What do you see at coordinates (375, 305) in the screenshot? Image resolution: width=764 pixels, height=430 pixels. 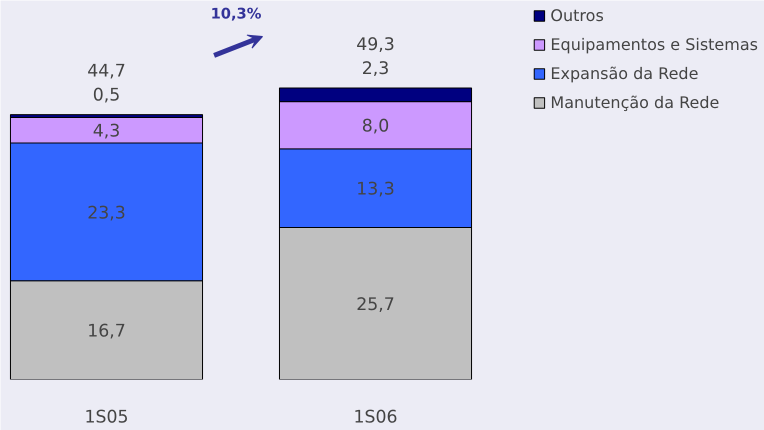 I see `data-label: 25,7` at bounding box center [375, 305].